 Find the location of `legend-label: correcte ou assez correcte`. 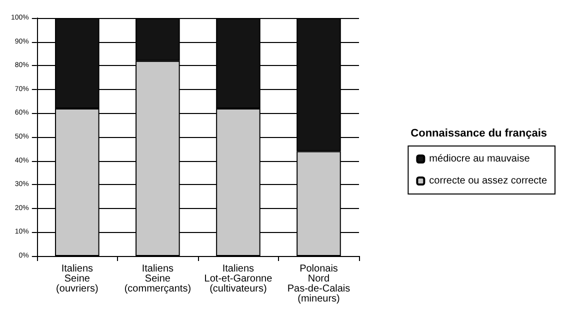

legend-label: correcte ou assez correcte is located at coordinates (488, 181).